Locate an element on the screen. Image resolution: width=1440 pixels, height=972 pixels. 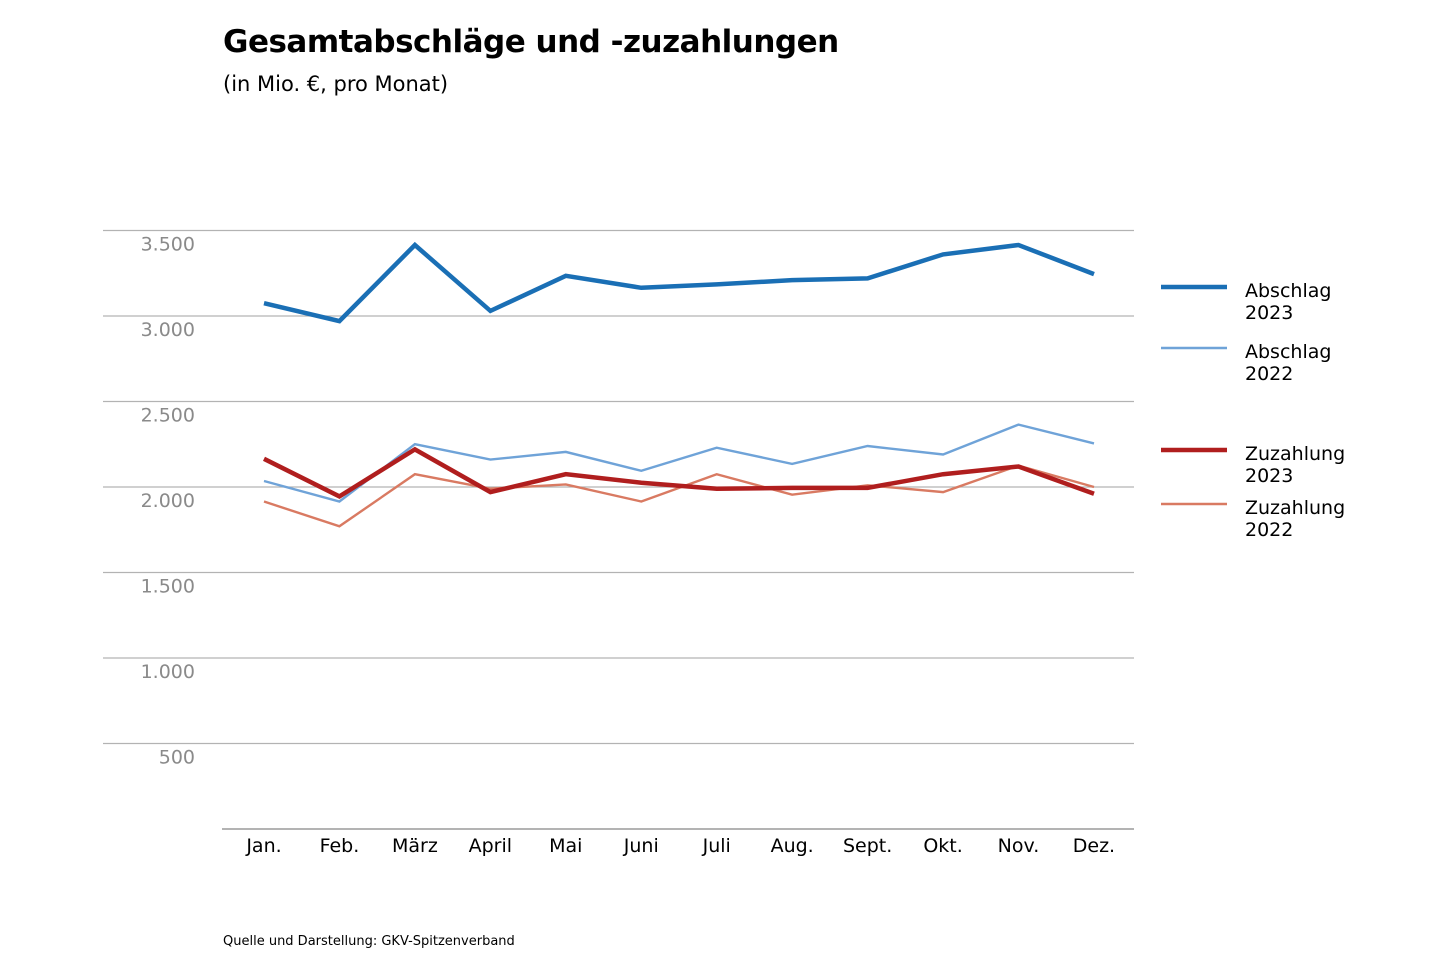
x-tick-label: Juni is located at coordinates (641, 846).